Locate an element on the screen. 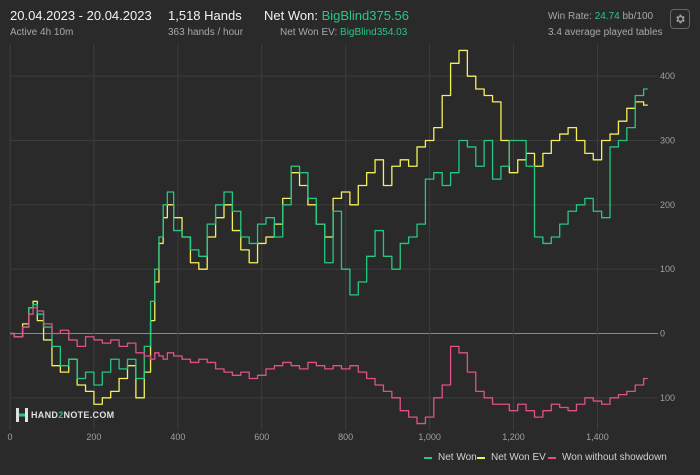 The width and height of the screenshot is (700, 475). legend-item-net-won: Net Won is located at coordinates (450, 457).